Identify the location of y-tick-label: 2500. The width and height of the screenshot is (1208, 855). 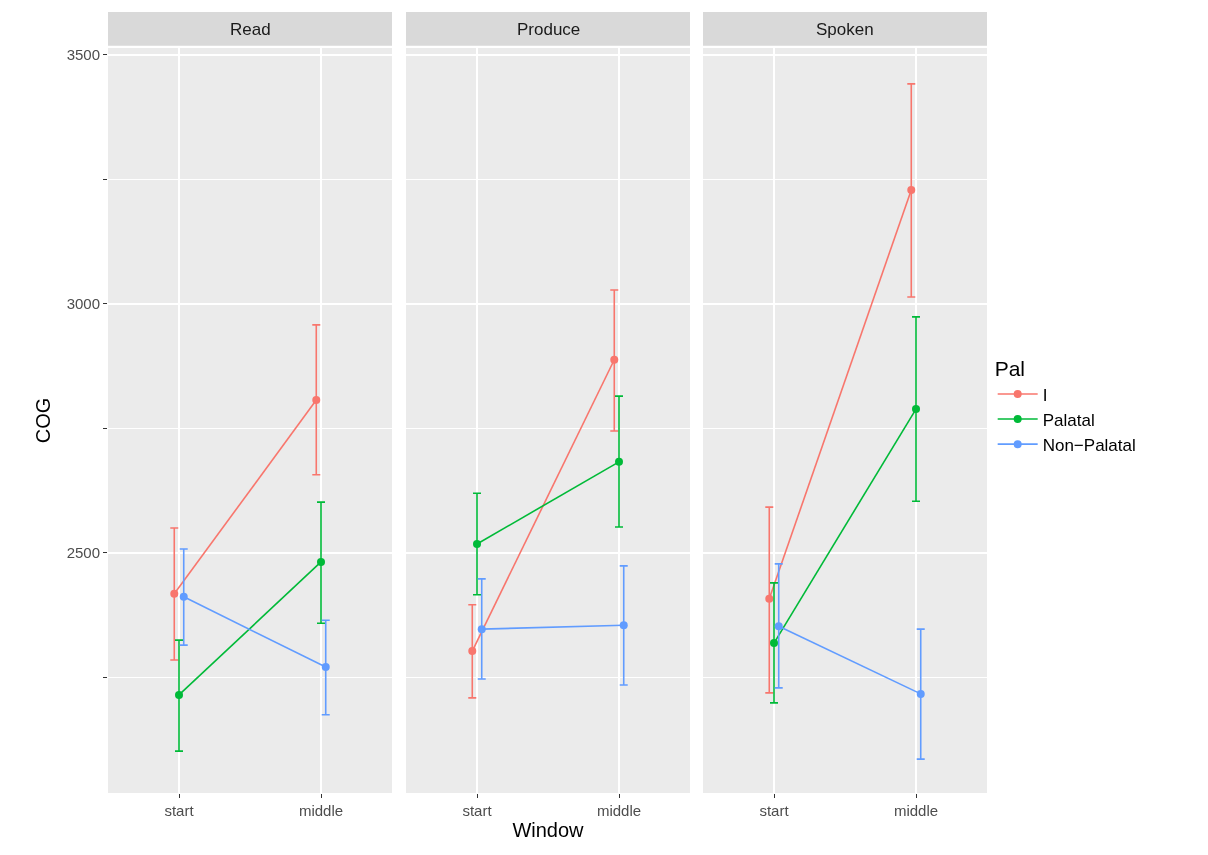
(83, 553).